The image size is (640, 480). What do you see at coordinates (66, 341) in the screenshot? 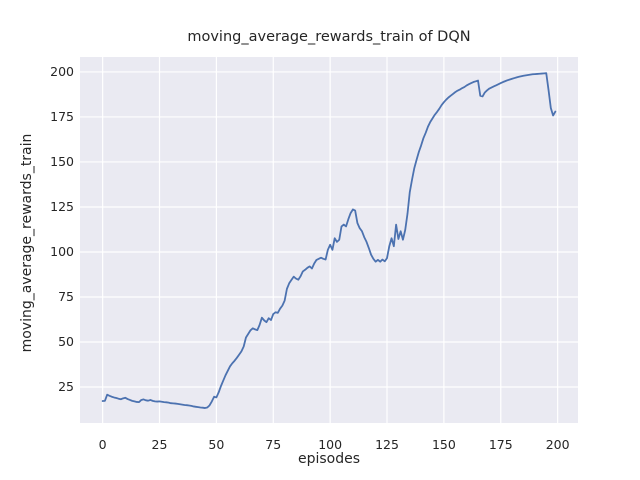
I see `y-tick-label: 50` at bounding box center [66, 341].